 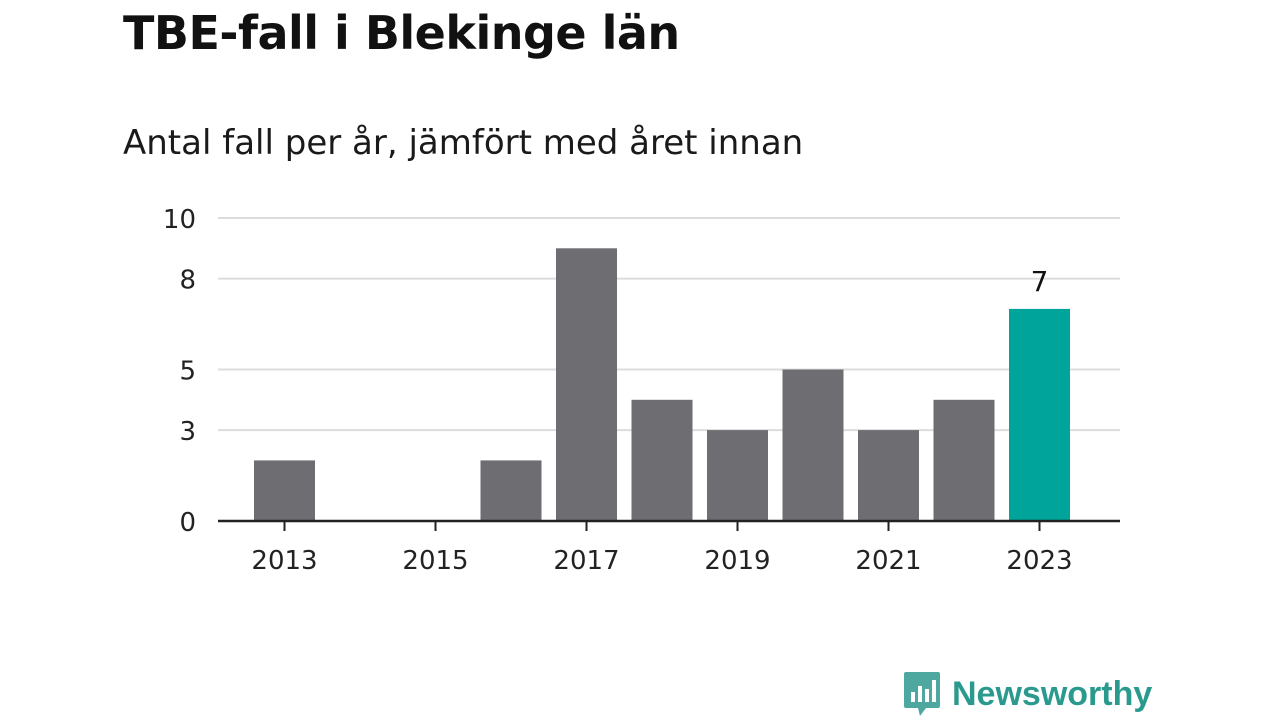 I want to click on bar-2020, so click(x=813, y=445).